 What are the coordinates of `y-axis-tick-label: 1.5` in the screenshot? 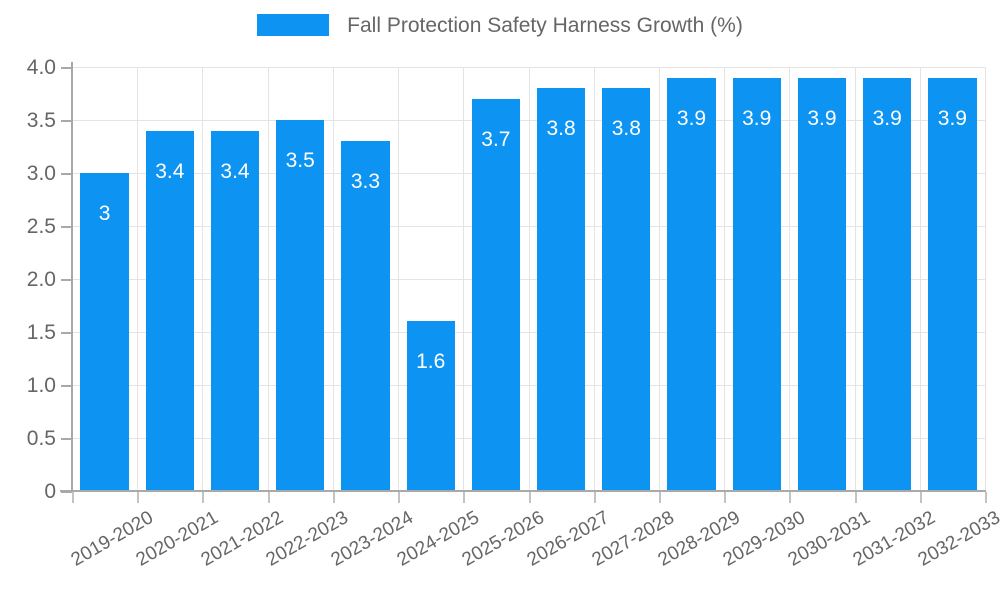 It's located at (41, 332).